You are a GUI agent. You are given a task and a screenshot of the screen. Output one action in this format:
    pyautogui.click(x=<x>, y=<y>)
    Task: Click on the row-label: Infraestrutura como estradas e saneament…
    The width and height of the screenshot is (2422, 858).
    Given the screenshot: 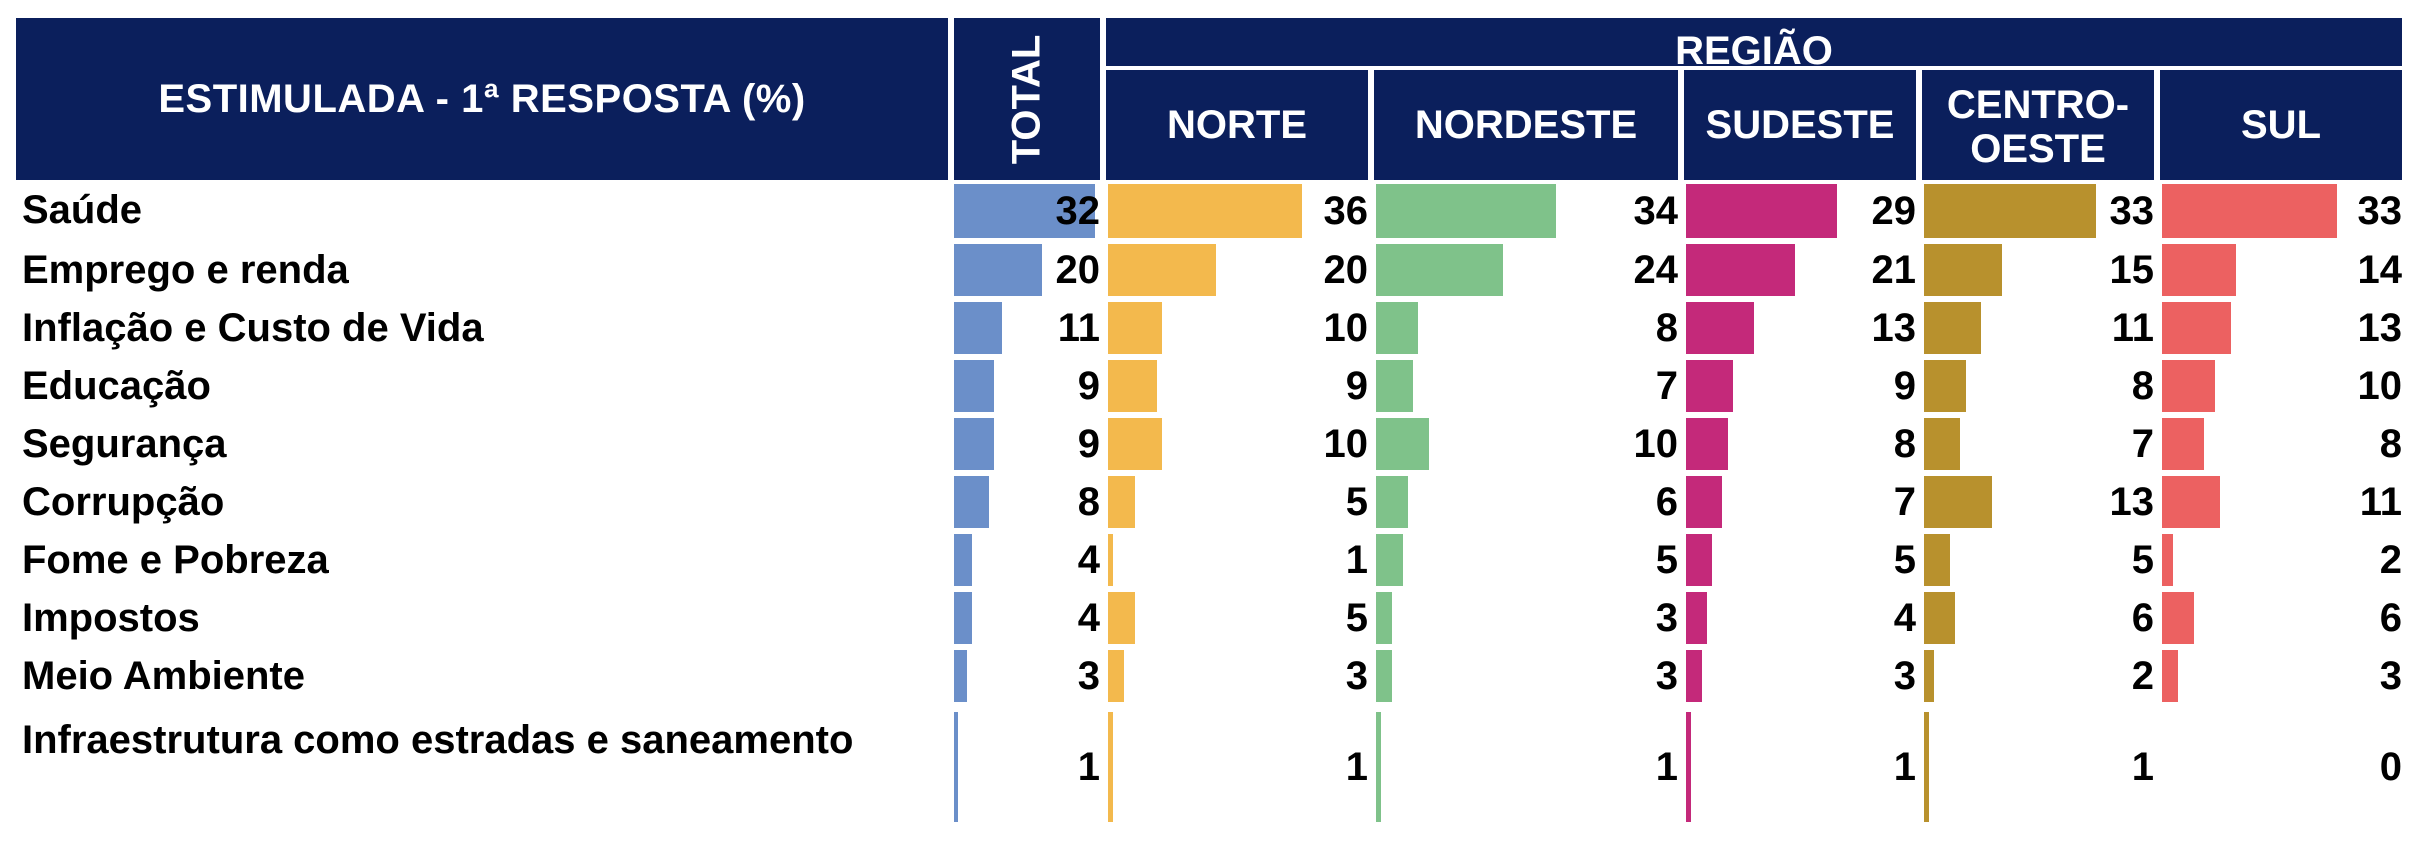 What is the action you would take?
    pyautogui.click(x=438, y=740)
    